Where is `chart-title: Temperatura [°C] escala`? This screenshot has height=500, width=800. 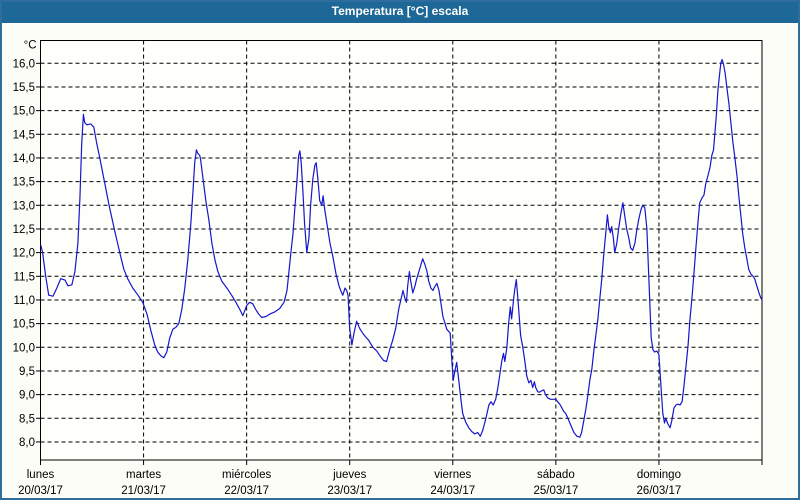 chart-title: Temperatura [°C] escala is located at coordinates (400, 11).